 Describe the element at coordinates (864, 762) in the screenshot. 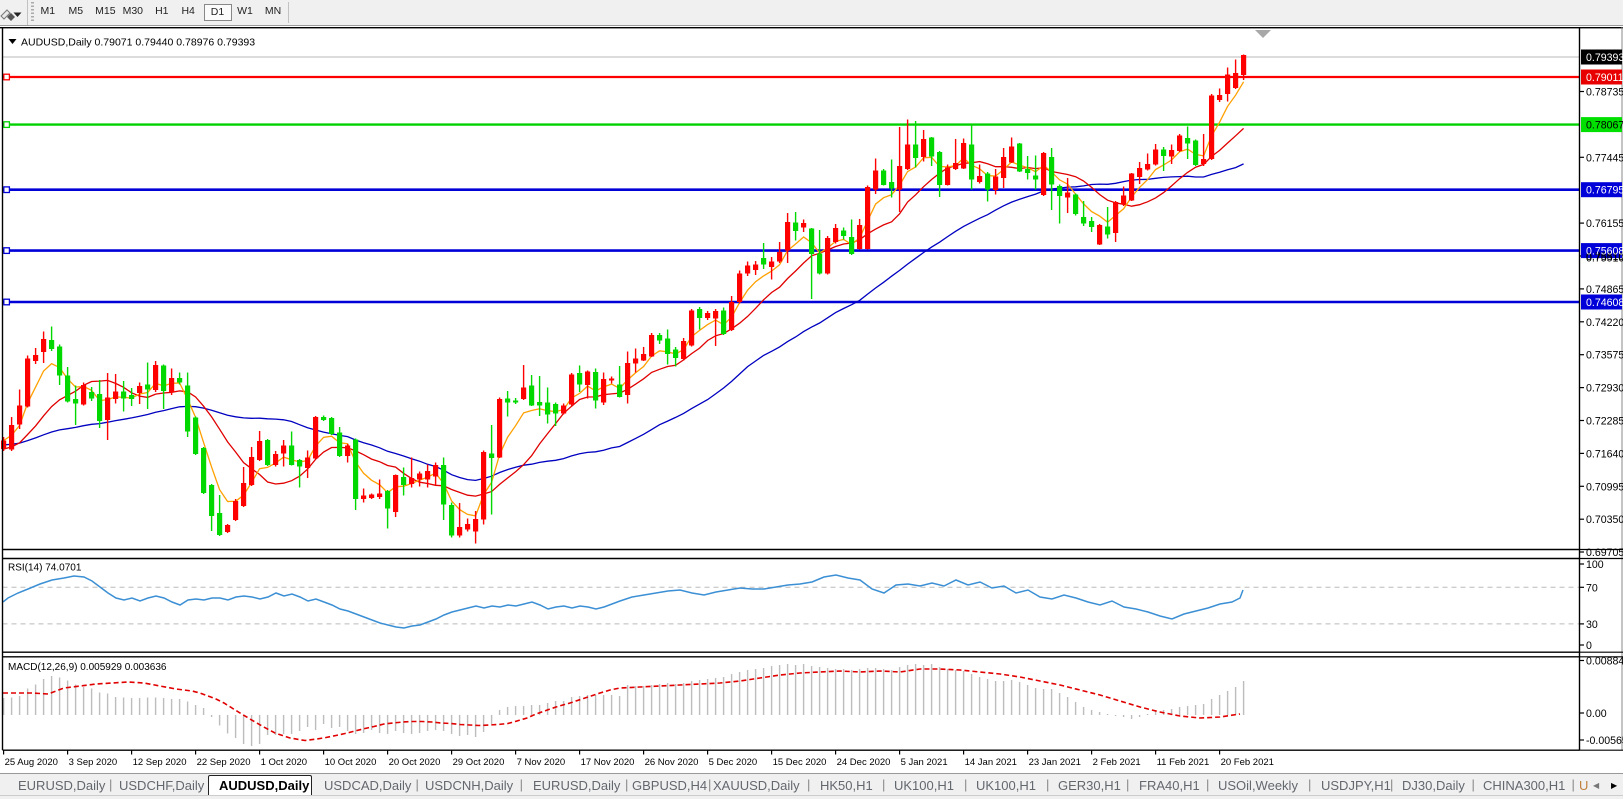

I see `svg-text: 24 Dec 2020` at that location.